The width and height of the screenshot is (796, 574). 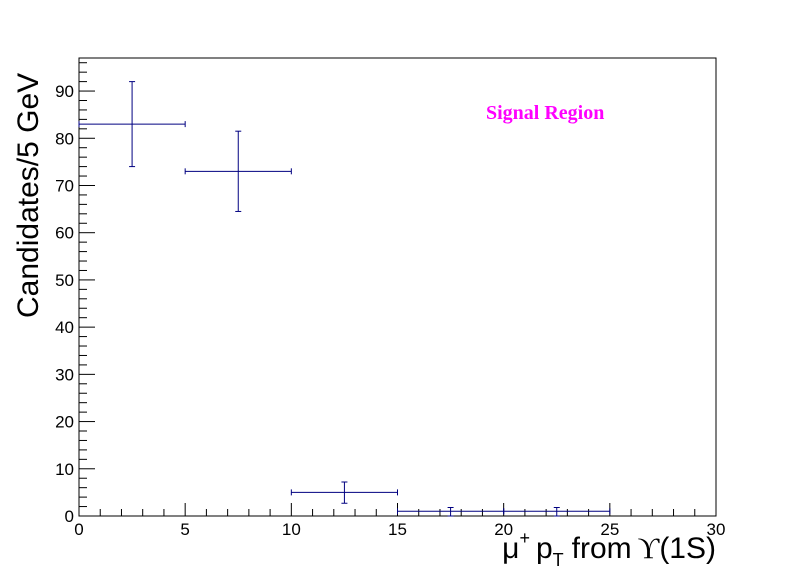 I want to click on x-axis-tick-labels: 0 5 10 15 20 25 30, so click(x=399, y=529).